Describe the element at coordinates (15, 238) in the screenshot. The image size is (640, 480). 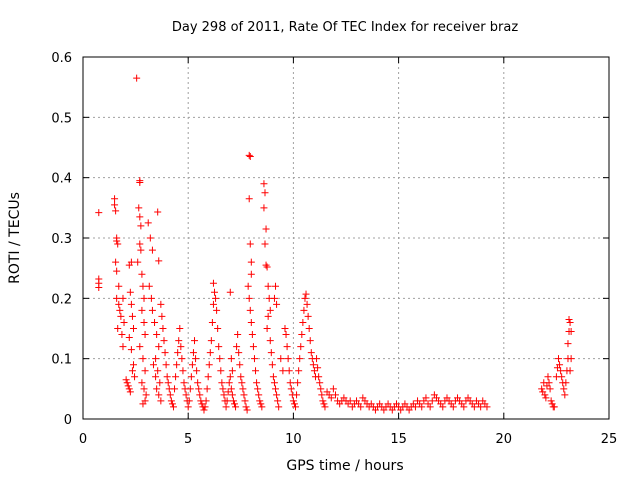
I see `y-axis-title: ROTI / TECUs` at that location.